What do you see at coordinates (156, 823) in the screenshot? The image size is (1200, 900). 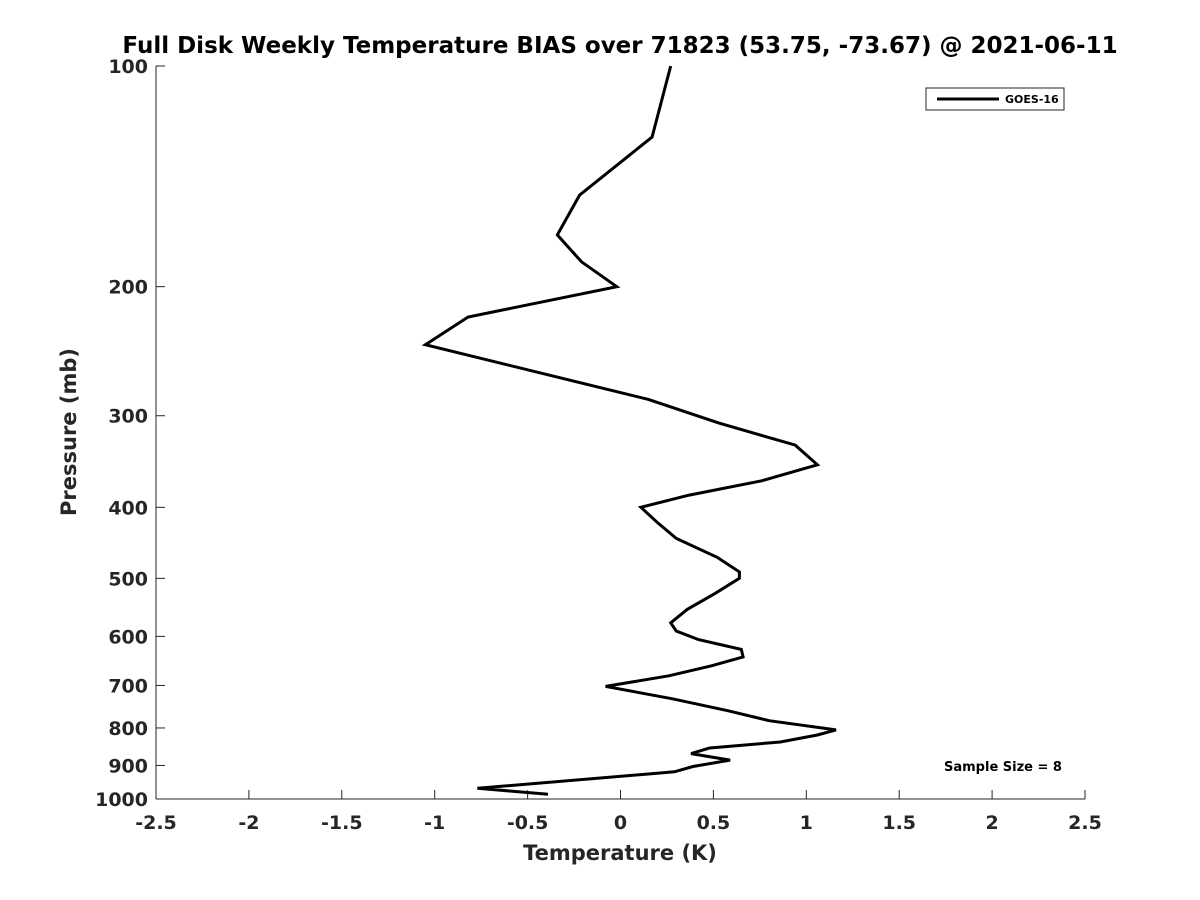 I see `x-tick-label: -2.5` at bounding box center [156, 823].